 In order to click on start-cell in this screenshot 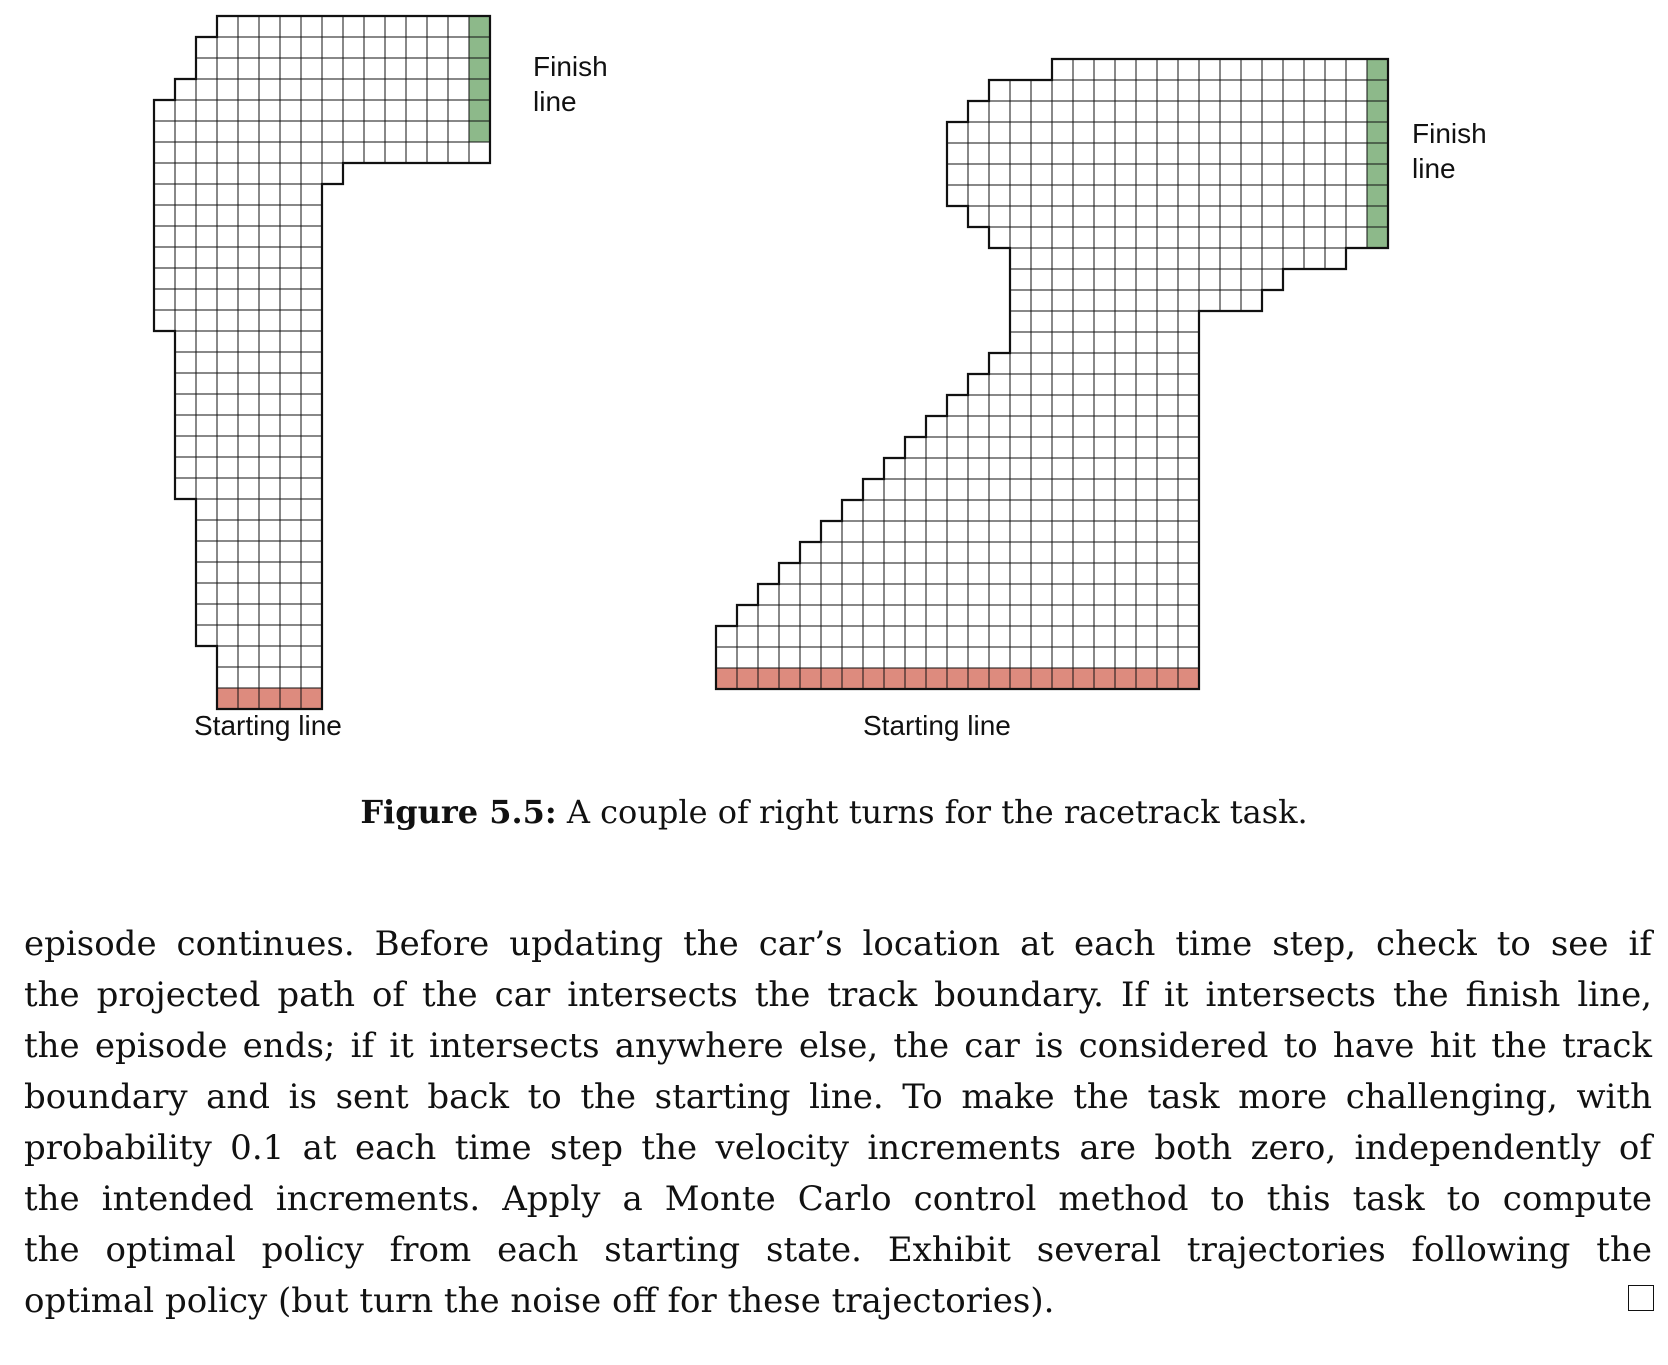, I will do `click(1062, 678)`.